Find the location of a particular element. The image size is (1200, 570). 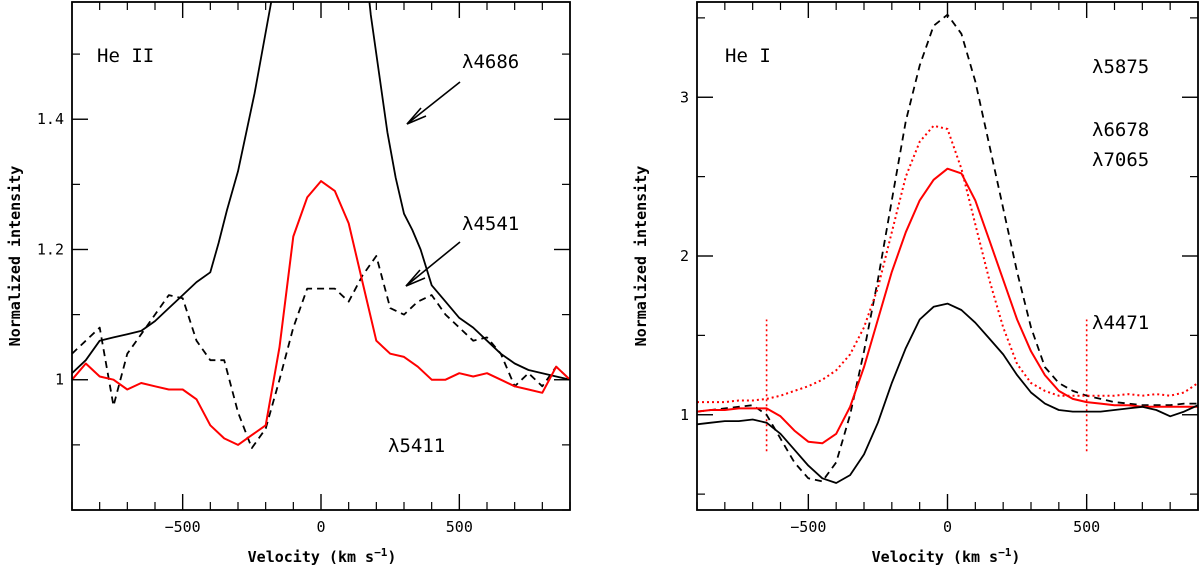

he1-xlabel-main: Velocity (km s is located at coordinates (935, 557).